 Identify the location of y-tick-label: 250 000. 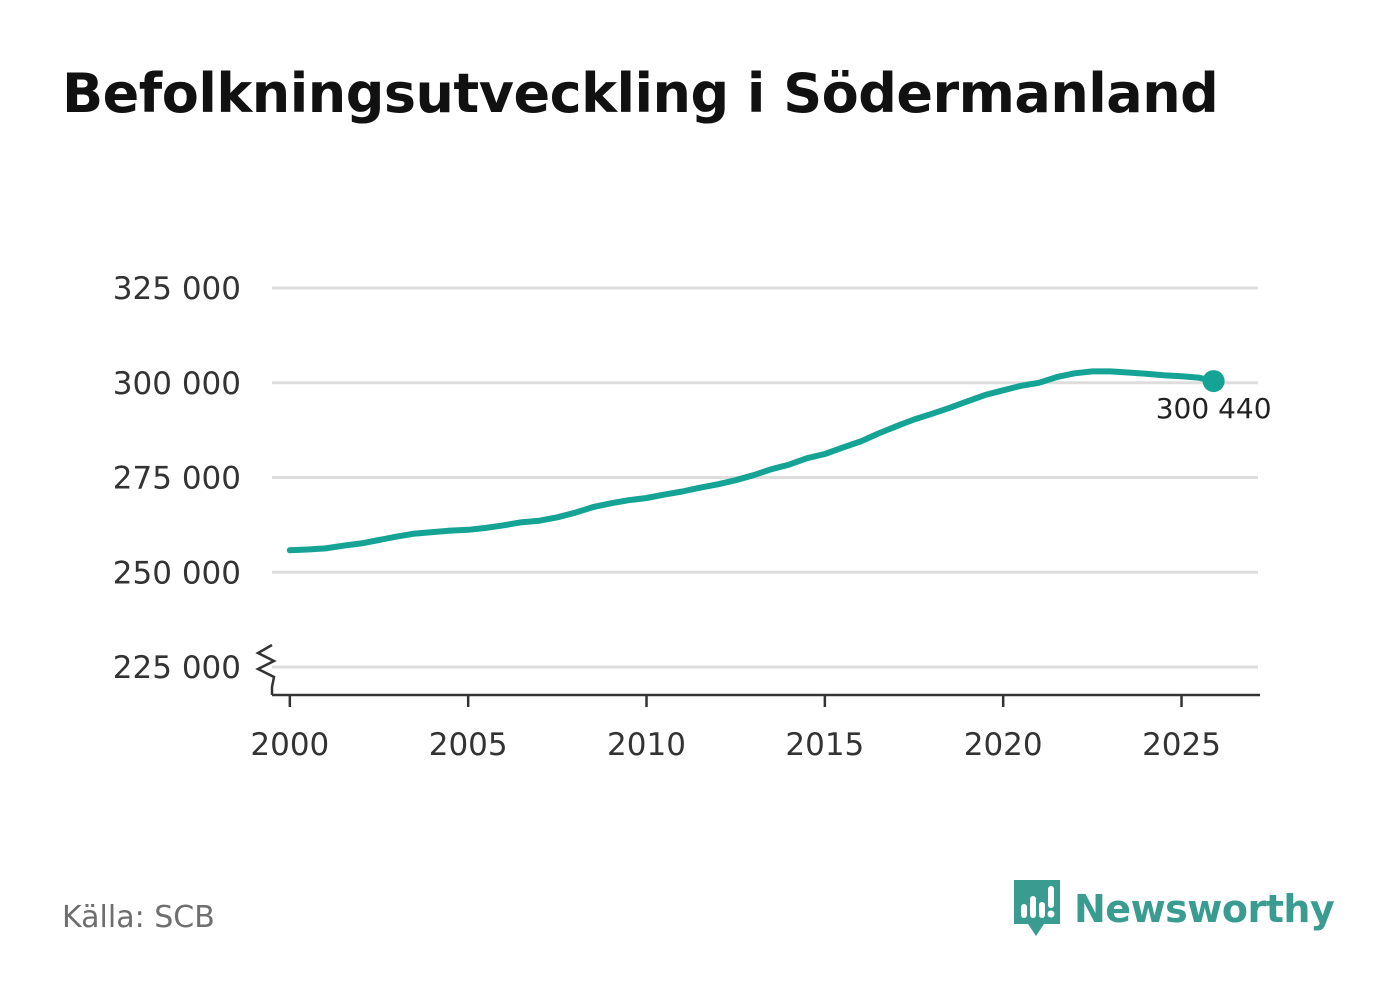
(177, 573).